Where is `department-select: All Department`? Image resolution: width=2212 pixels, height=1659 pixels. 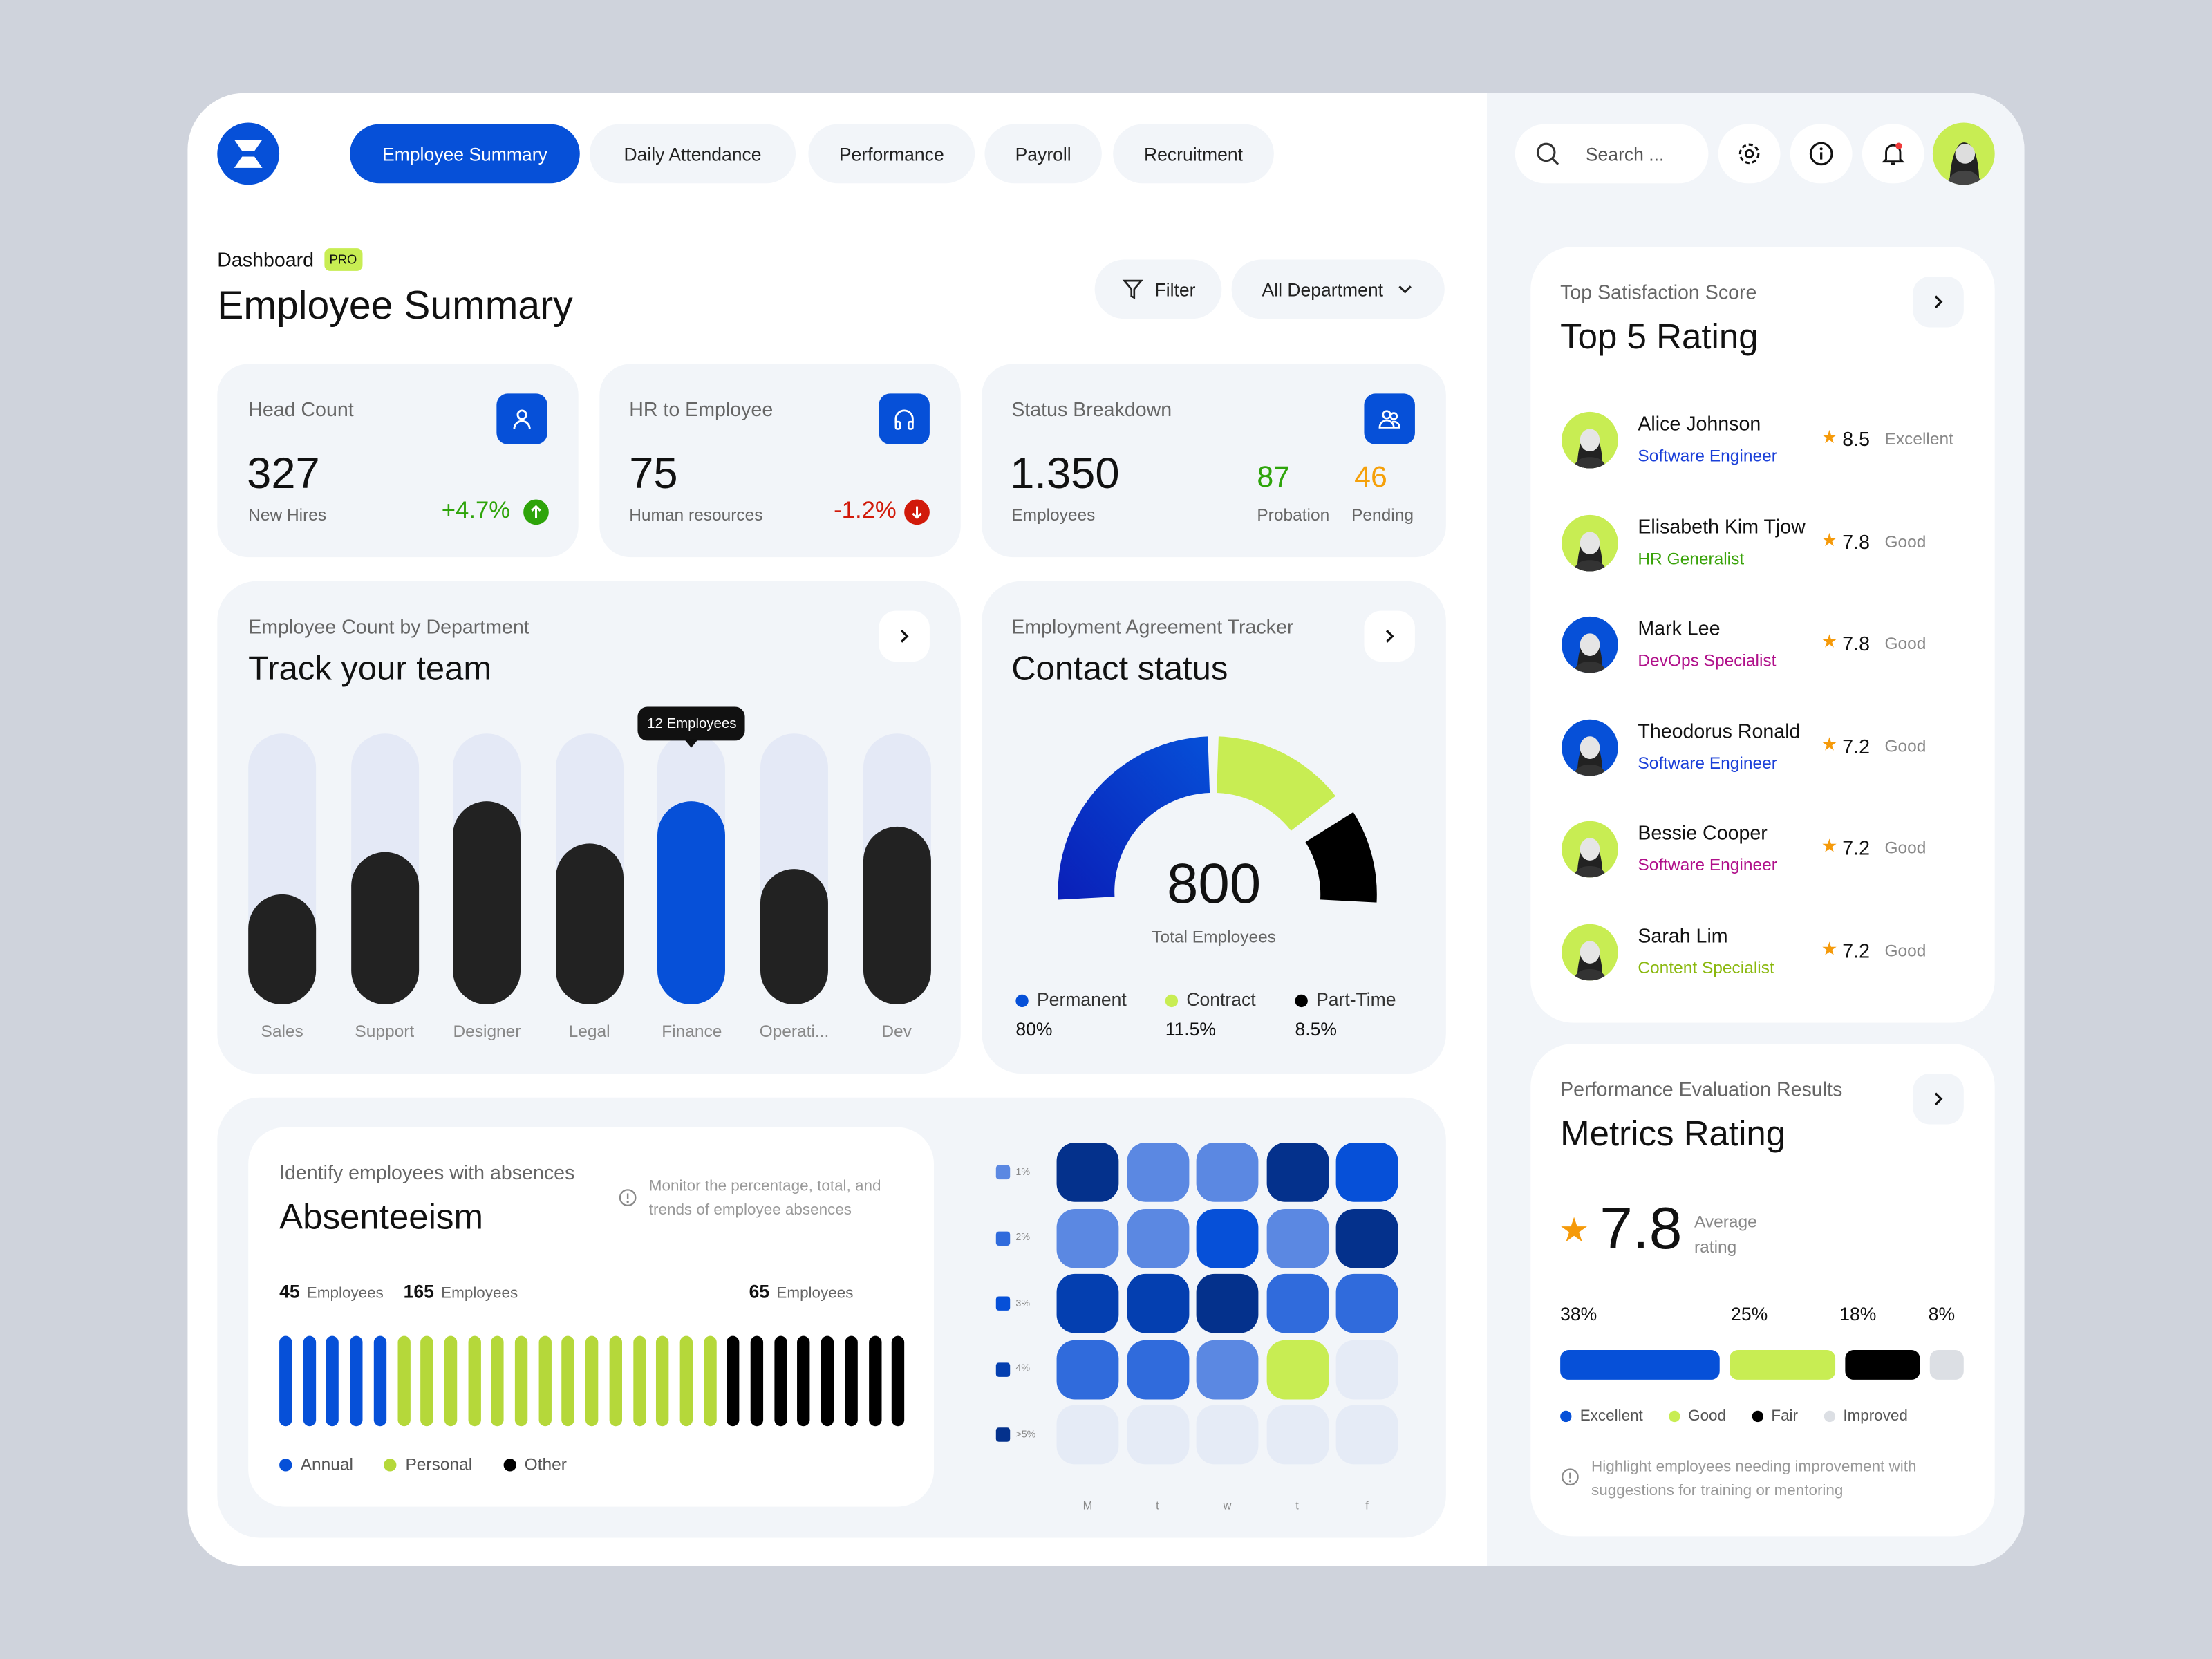 department-select: All Department is located at coordinates (1338, 289).